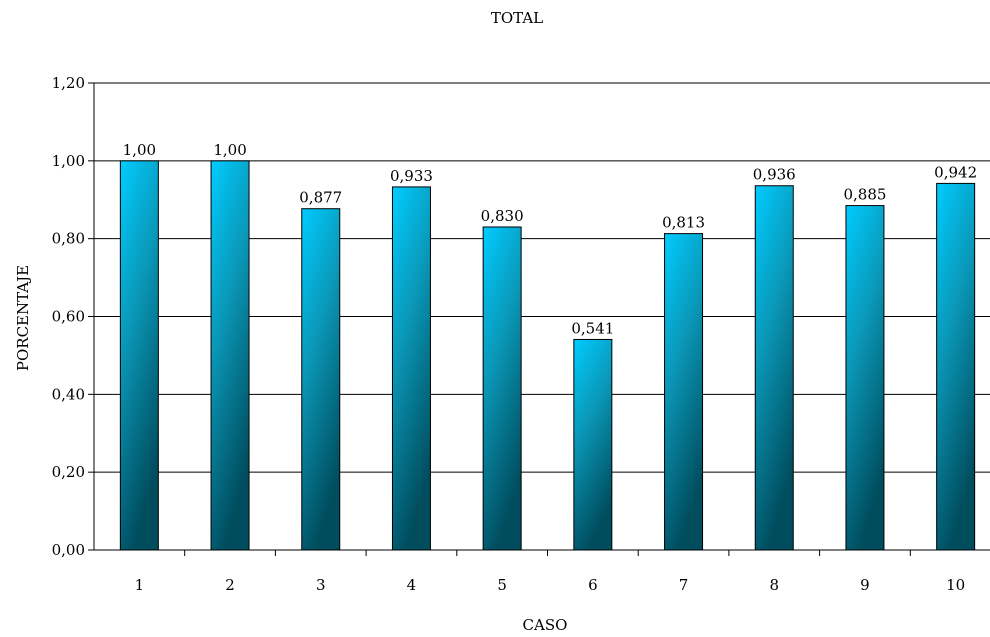 Image resolution: width=990 pixels, height=637 pixels. What do you see at coordinates (774, 585) in the screenshot?
I see `x-tick-label-8: 8` at bounding box center [774, 585].